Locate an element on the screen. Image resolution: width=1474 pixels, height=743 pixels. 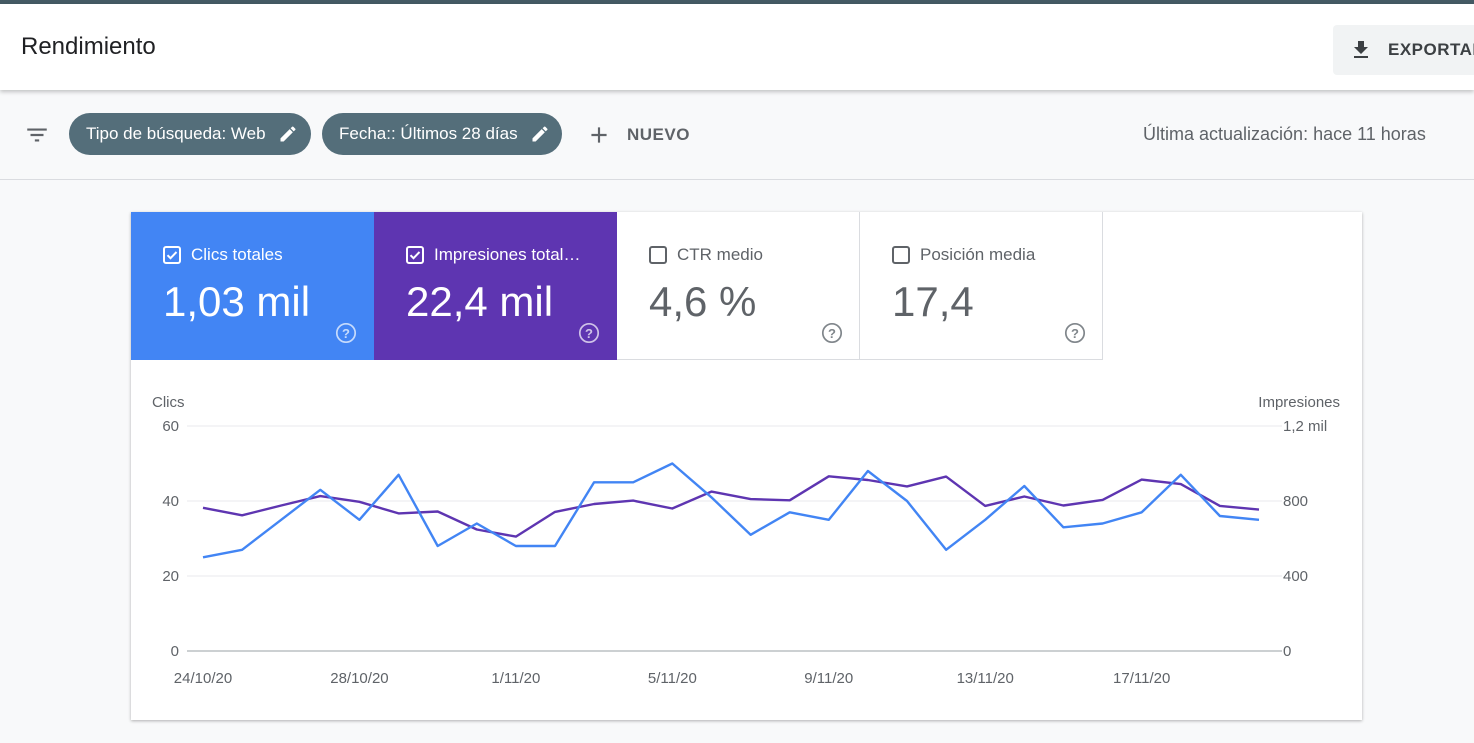
y2-tick-label: 400 is located at coordinates (1295, 576).